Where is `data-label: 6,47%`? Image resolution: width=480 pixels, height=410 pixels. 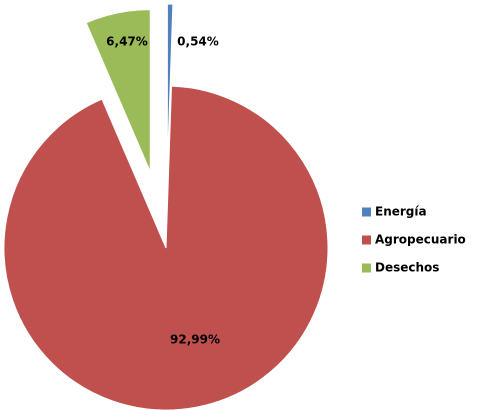
data-label: 6,47% is located at coordinates (127, 42).